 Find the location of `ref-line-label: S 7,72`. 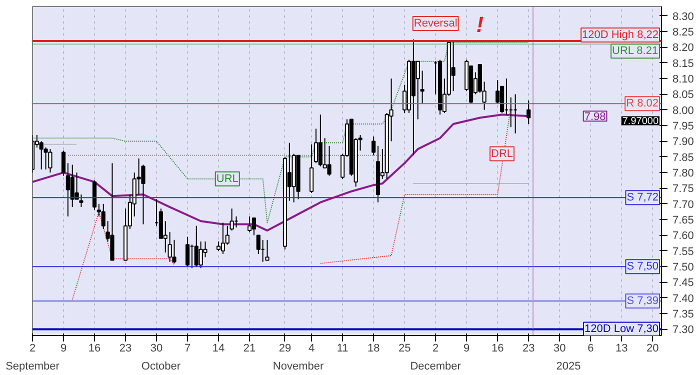

ref-line-label: S 7,72 is located at coordinates (642, 198).